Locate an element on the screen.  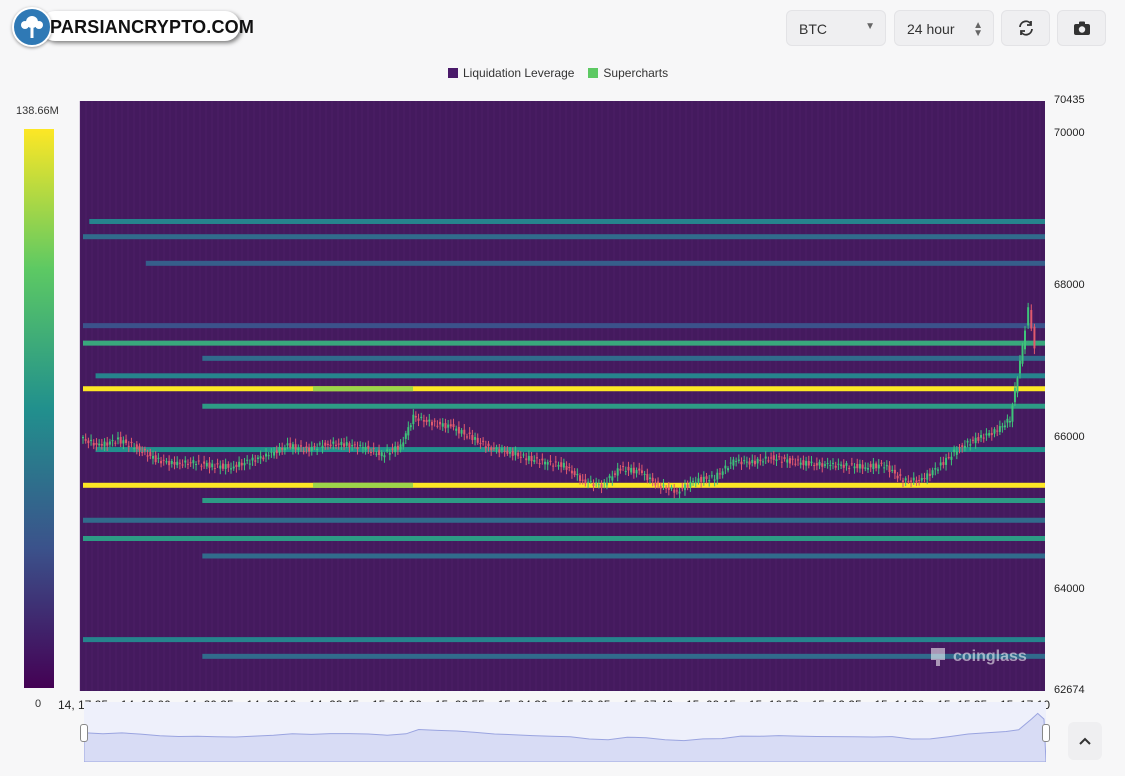
screenshot-button is located at coordinates (1081, 28).